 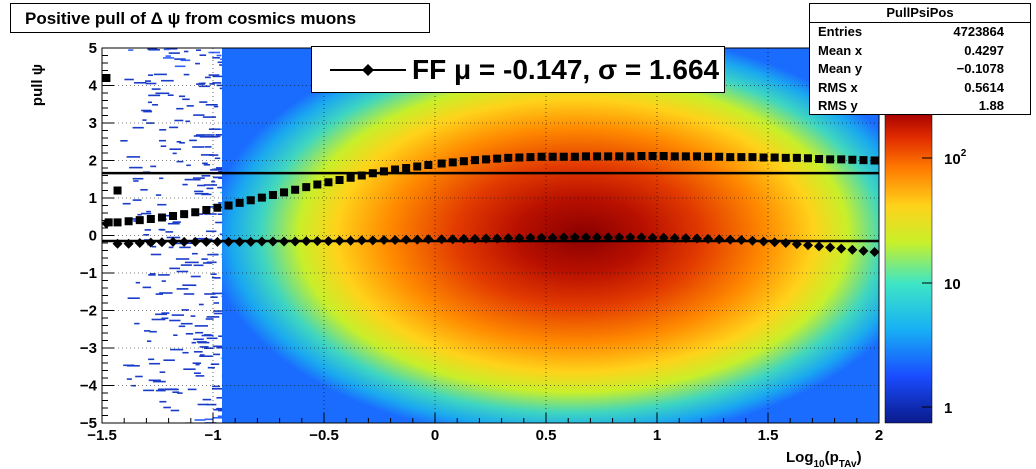 I want to click on y-tick-label: 5, so click(x=93, y=48).